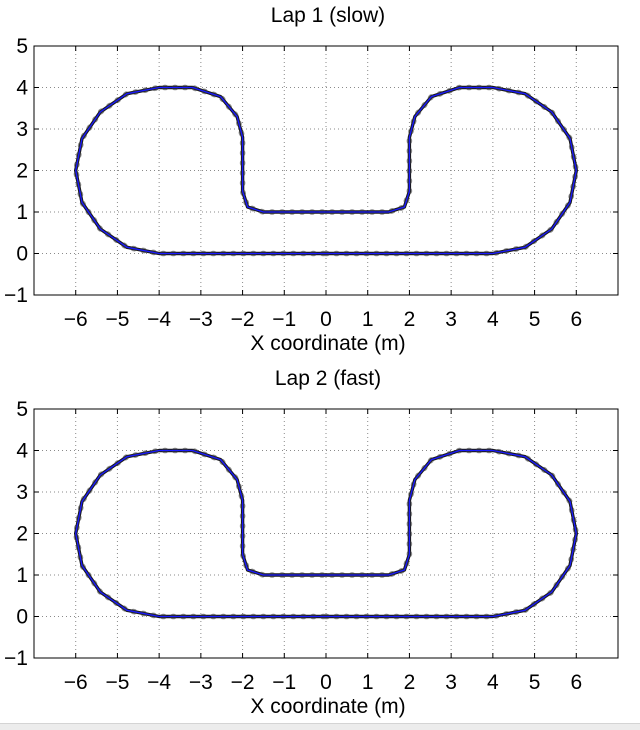  What do you see at coordinates (328, 15) in the screenshot?
I see `chart-title: Lap 1 (slow)` at bounding box center [328, 15].